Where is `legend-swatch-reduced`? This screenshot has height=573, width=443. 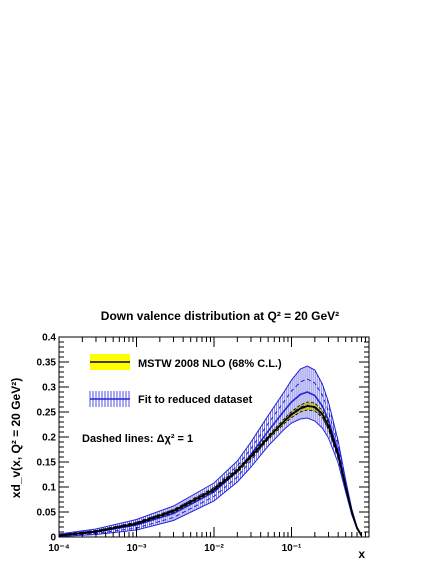 legend-swatch-reduced is located at coordinates (109, 399).